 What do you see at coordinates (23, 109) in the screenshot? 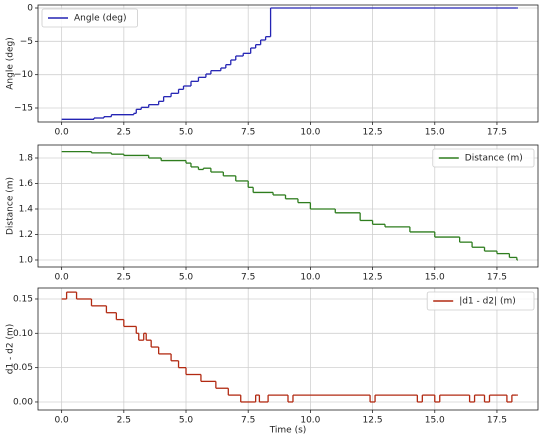
I see `y-tick-label: −15` at bounding box center [23, 109].